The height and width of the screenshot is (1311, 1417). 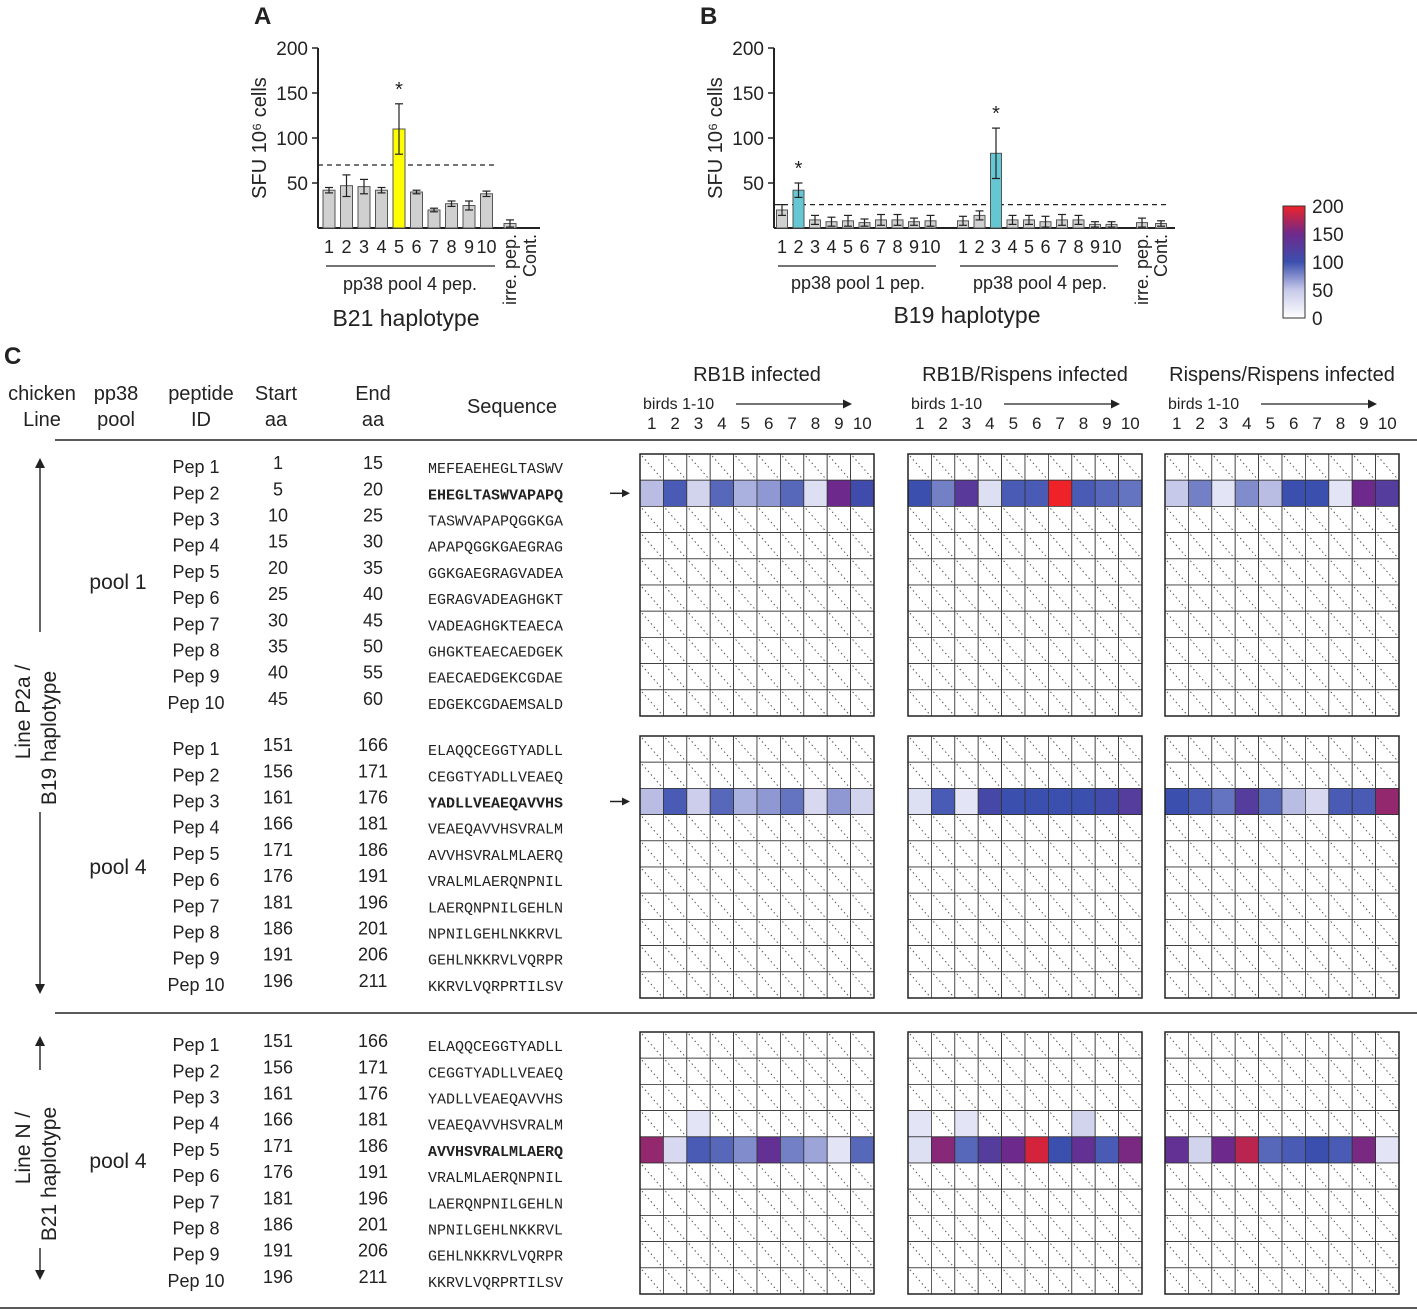 I want to click on peptide-sequence: ELAQQCEGGTYADLL, so click(x=495, y=1047).